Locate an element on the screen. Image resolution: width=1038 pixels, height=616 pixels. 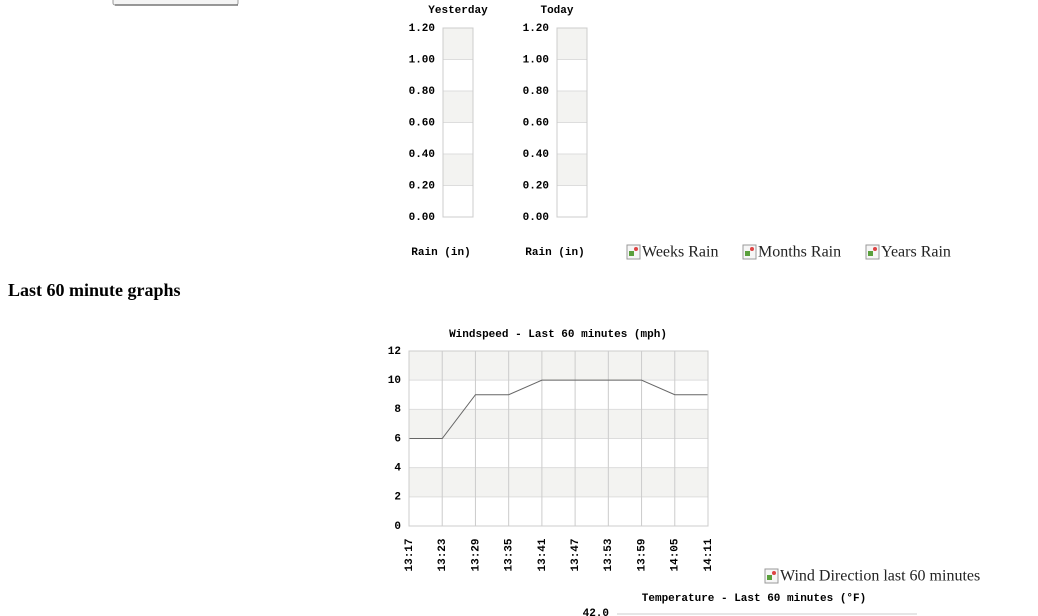
y-tick-label: 6 is located at coordinates (397, 439).